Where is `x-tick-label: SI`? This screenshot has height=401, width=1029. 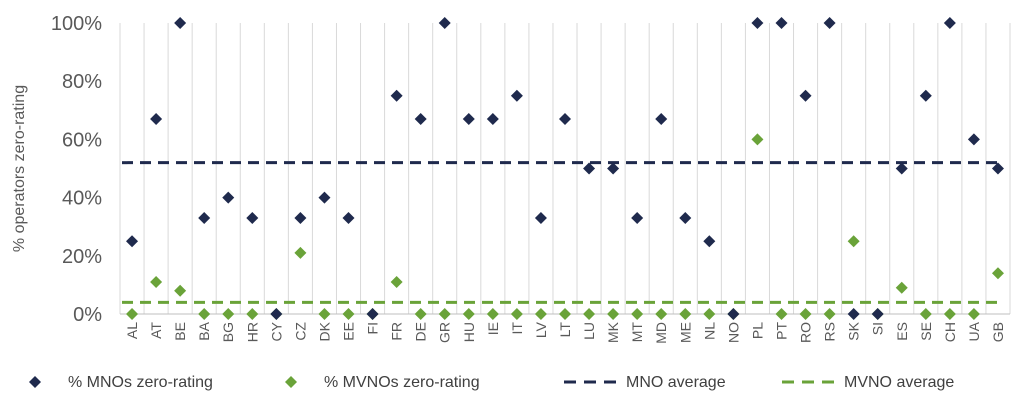 x-tick-label: SI is located at coordinates (878, 328).